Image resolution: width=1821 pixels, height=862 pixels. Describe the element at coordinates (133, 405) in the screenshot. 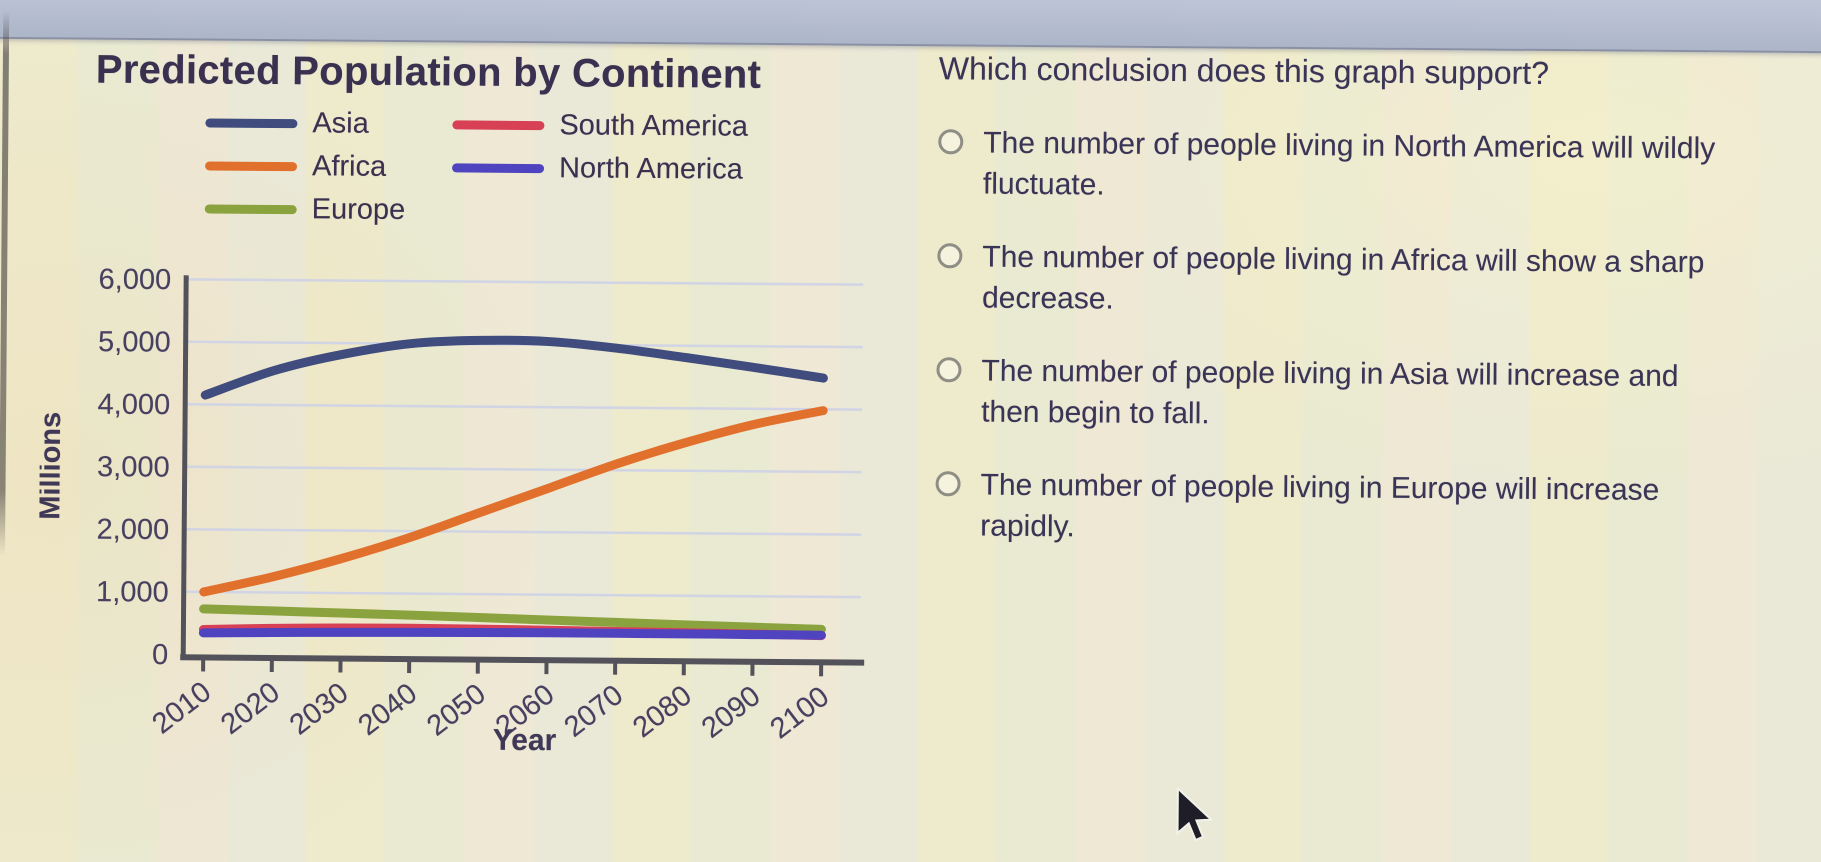

I see `y-tick-label: 4,000` at that location.